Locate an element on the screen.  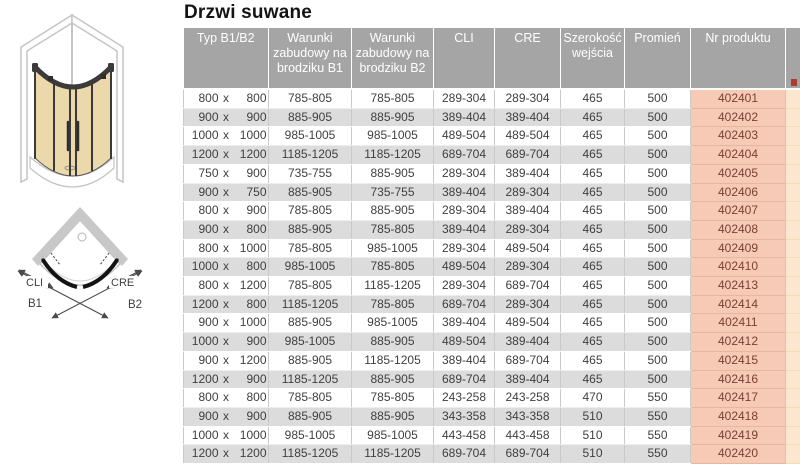
cell-nr-produktu: 402416 is located at coordinates (738, 380).